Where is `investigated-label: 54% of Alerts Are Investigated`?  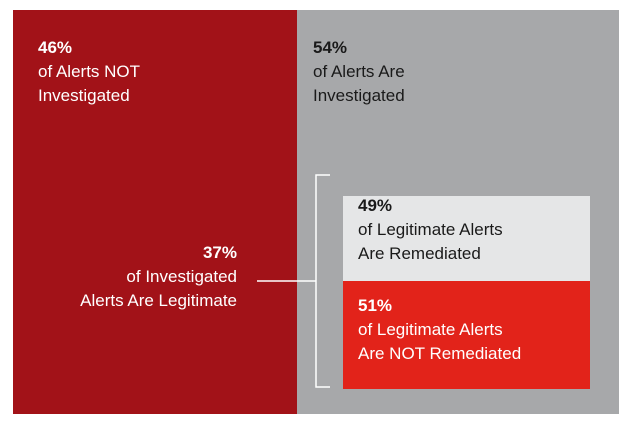 investigated-label: 54% of Alerts Are Investigated is located at coordinates (359, 72).